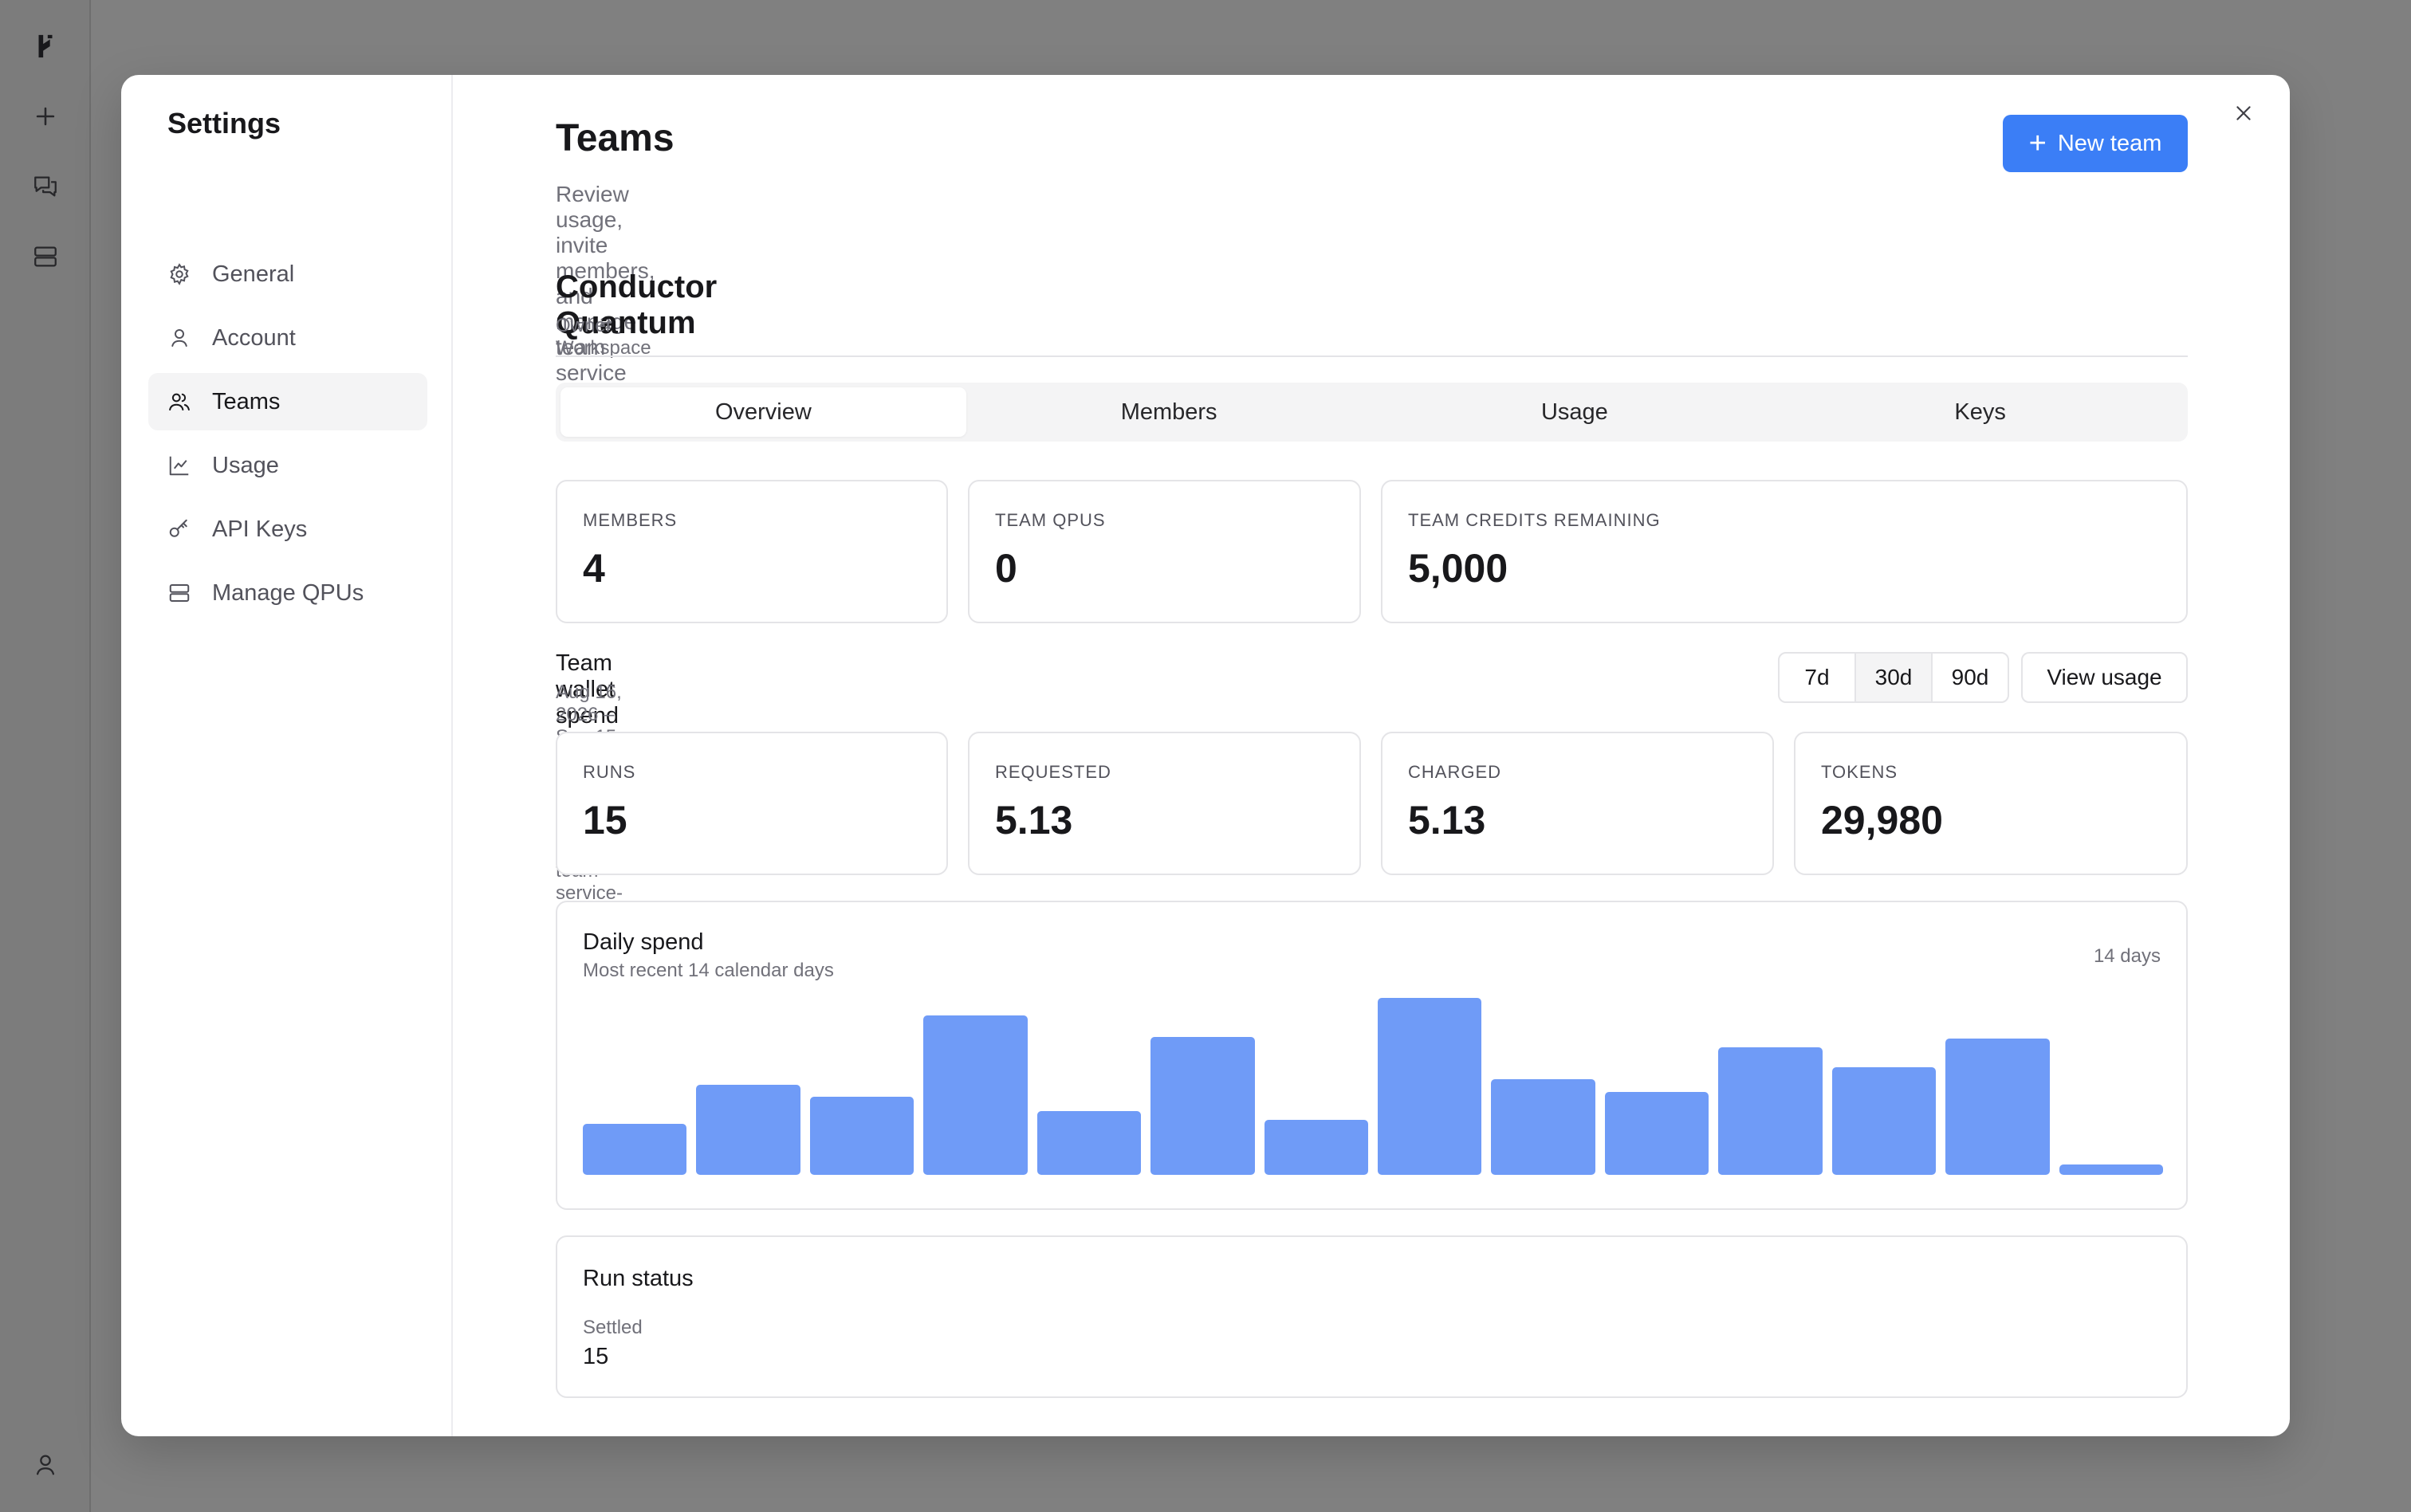  I want to click on key-icon, so click(178, 528).